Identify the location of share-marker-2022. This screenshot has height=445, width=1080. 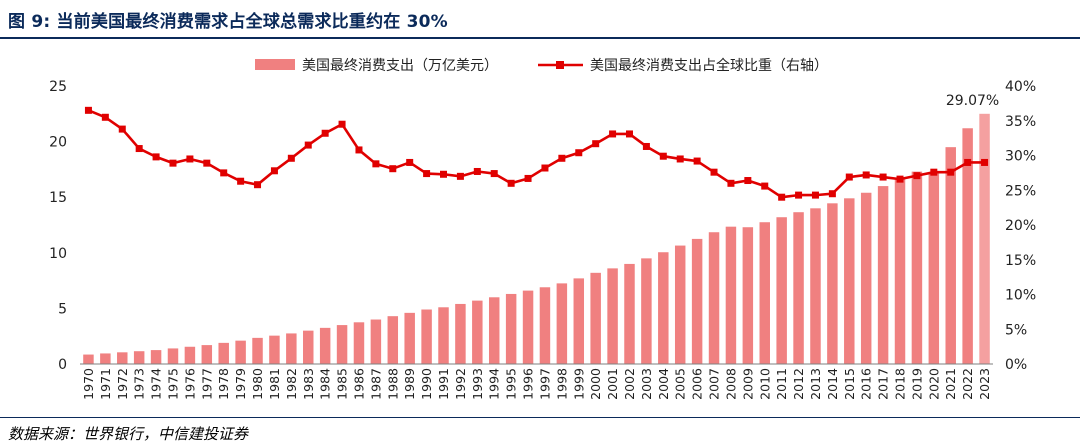
(968, 162).